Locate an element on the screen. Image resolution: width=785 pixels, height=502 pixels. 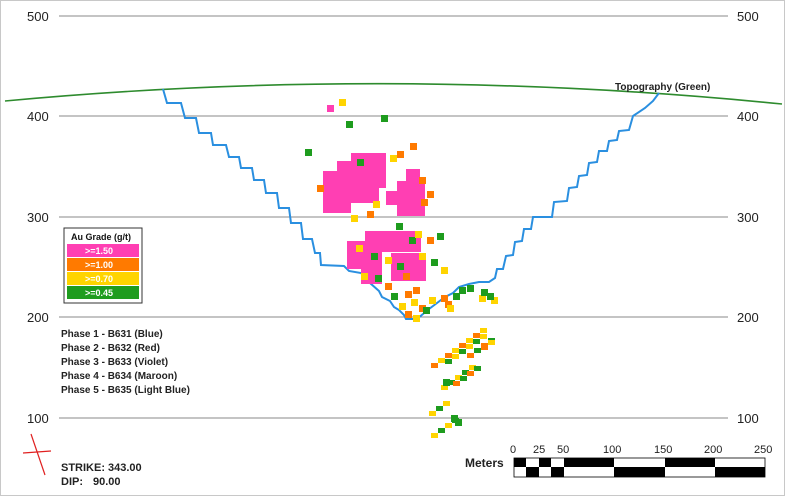
legend-label-3: >=0.70 is located at coordinates (99, 279).